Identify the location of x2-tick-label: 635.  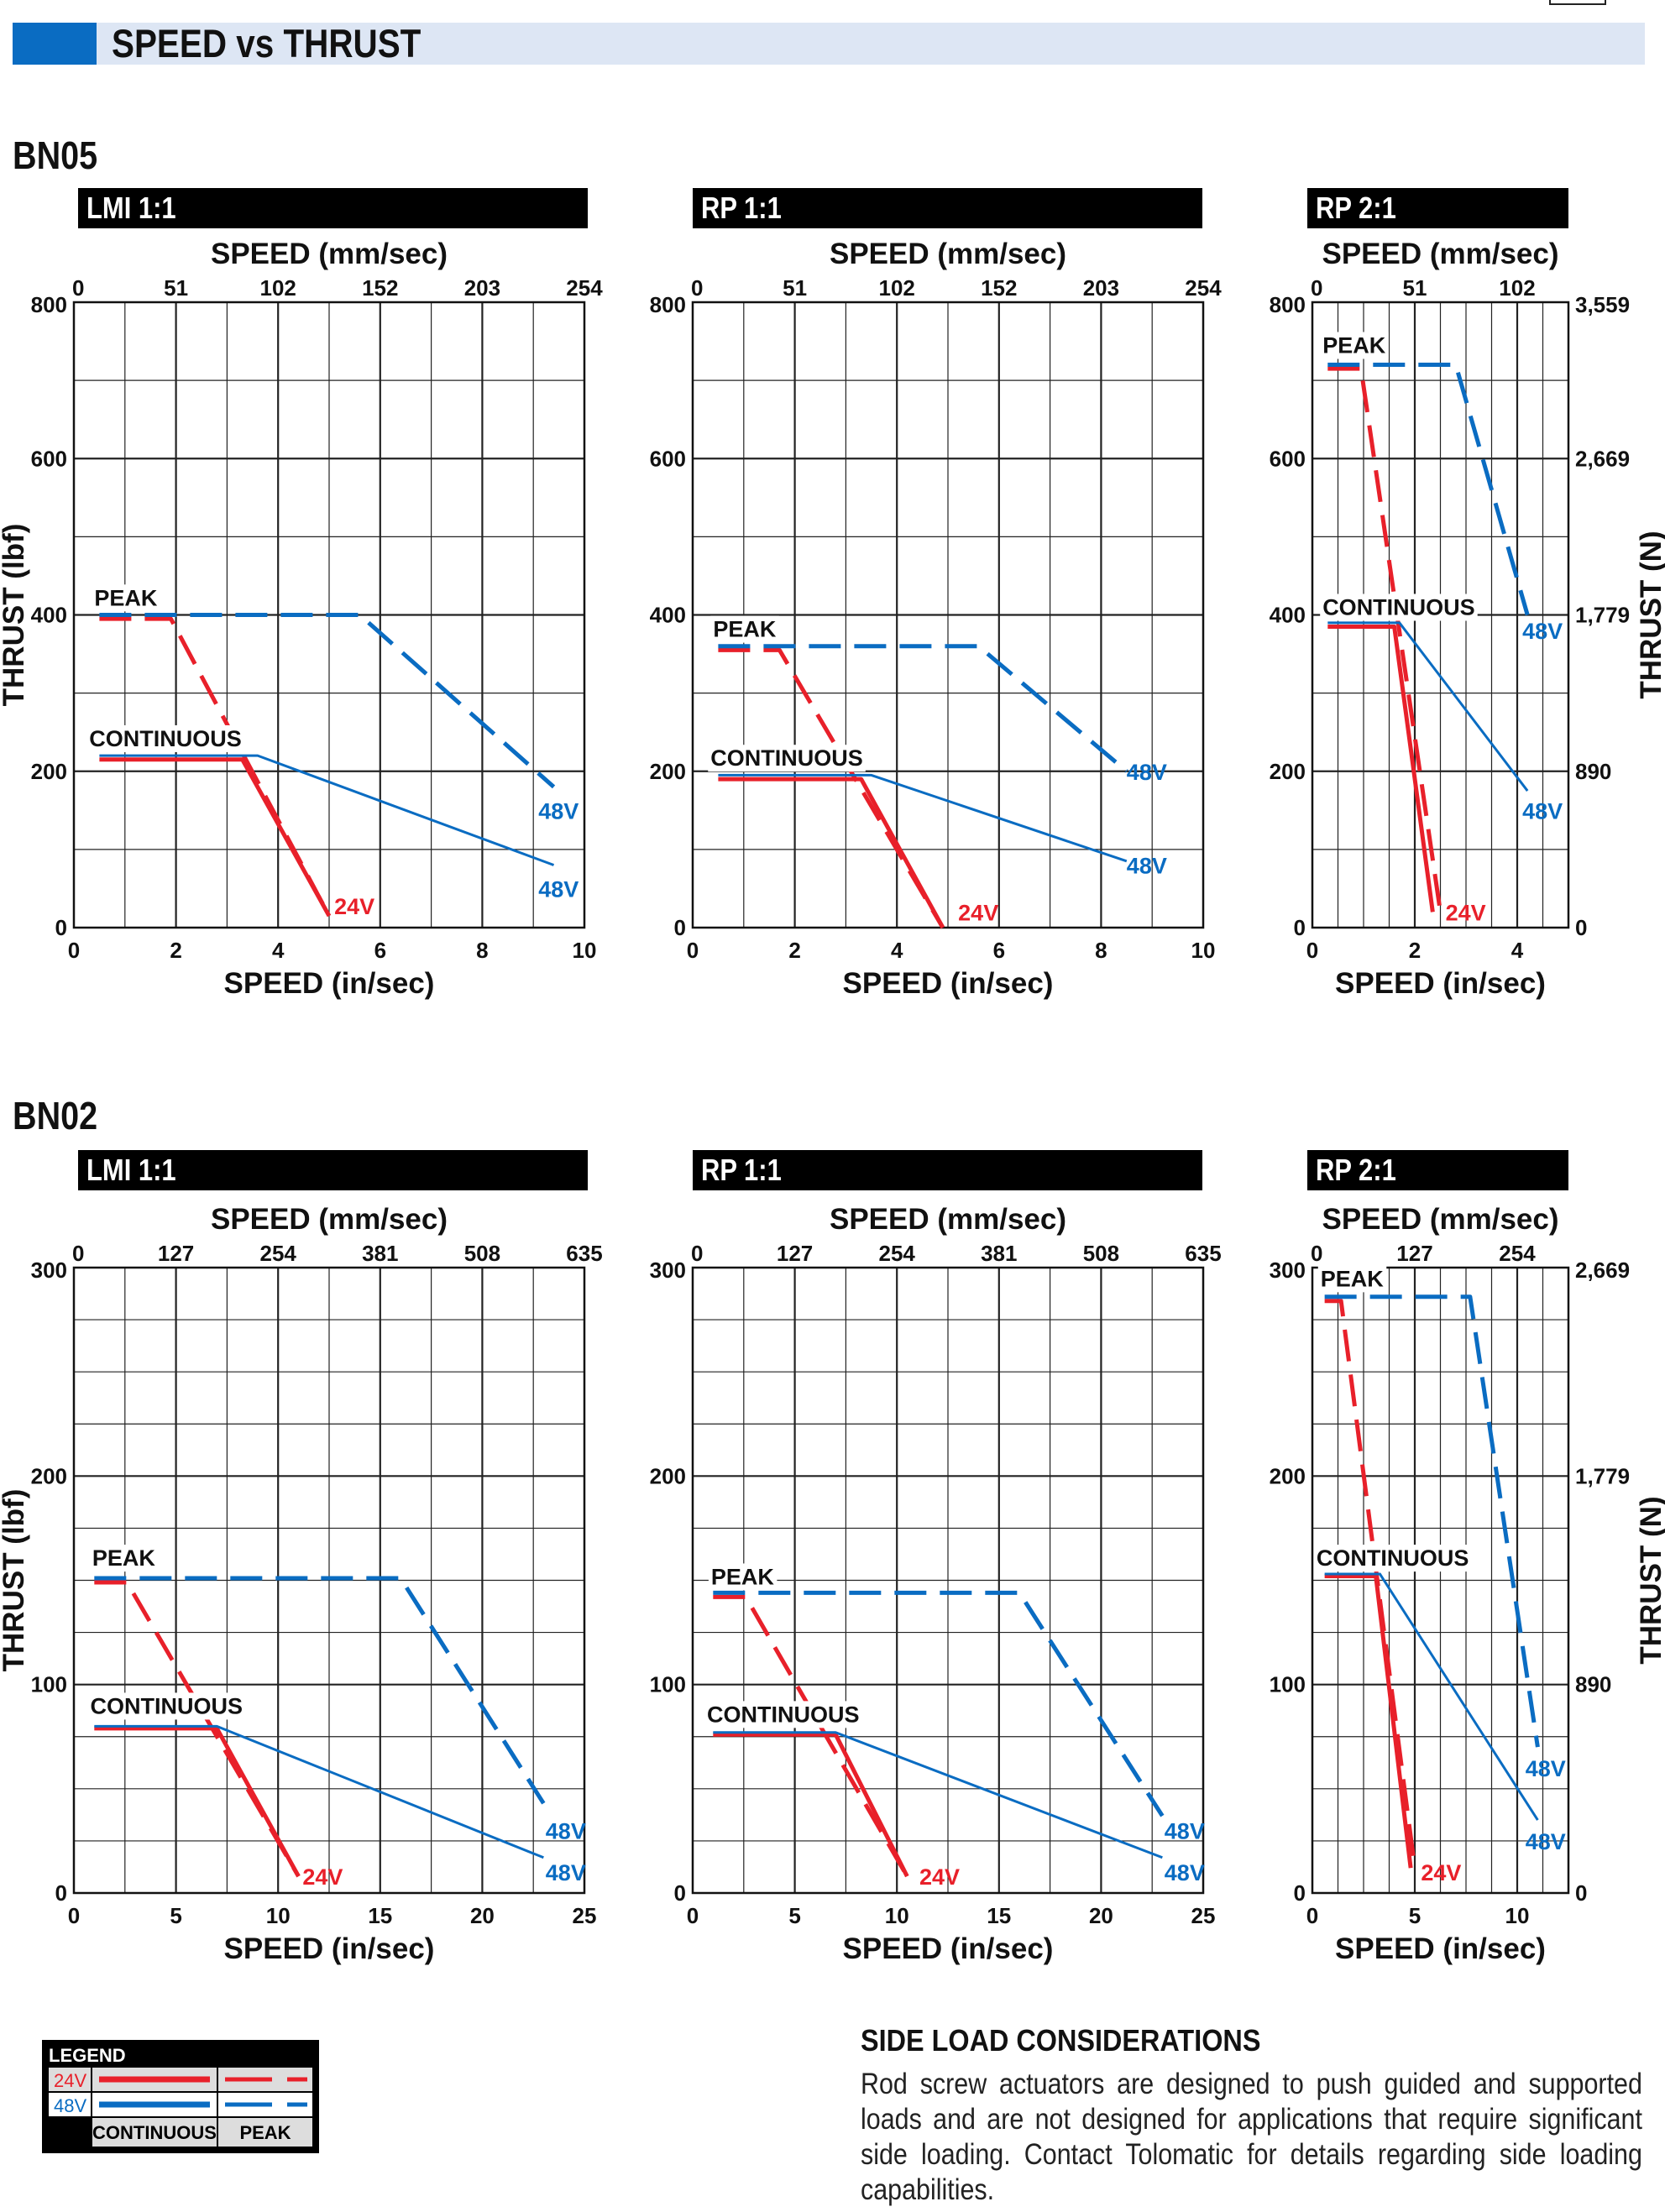
(1203, 1253).